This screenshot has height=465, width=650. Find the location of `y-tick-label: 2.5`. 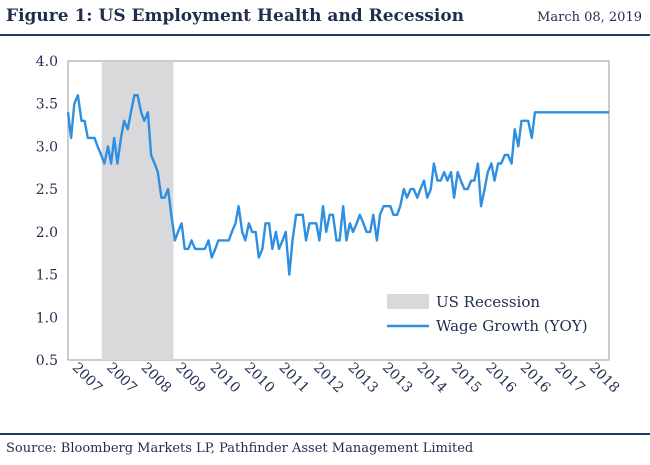

y-tick-label: 2.5 is located at coordinates (47, 190).